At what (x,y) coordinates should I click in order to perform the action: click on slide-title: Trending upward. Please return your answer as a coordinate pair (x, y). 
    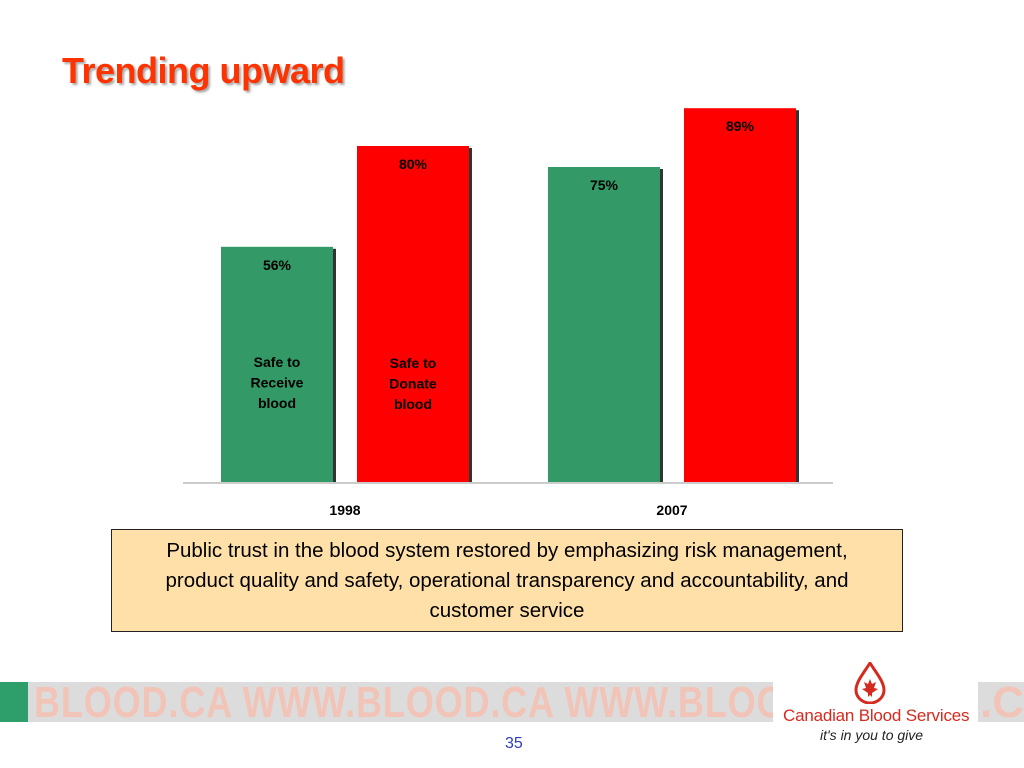
    Looking at the image, I should click on (203, 70).